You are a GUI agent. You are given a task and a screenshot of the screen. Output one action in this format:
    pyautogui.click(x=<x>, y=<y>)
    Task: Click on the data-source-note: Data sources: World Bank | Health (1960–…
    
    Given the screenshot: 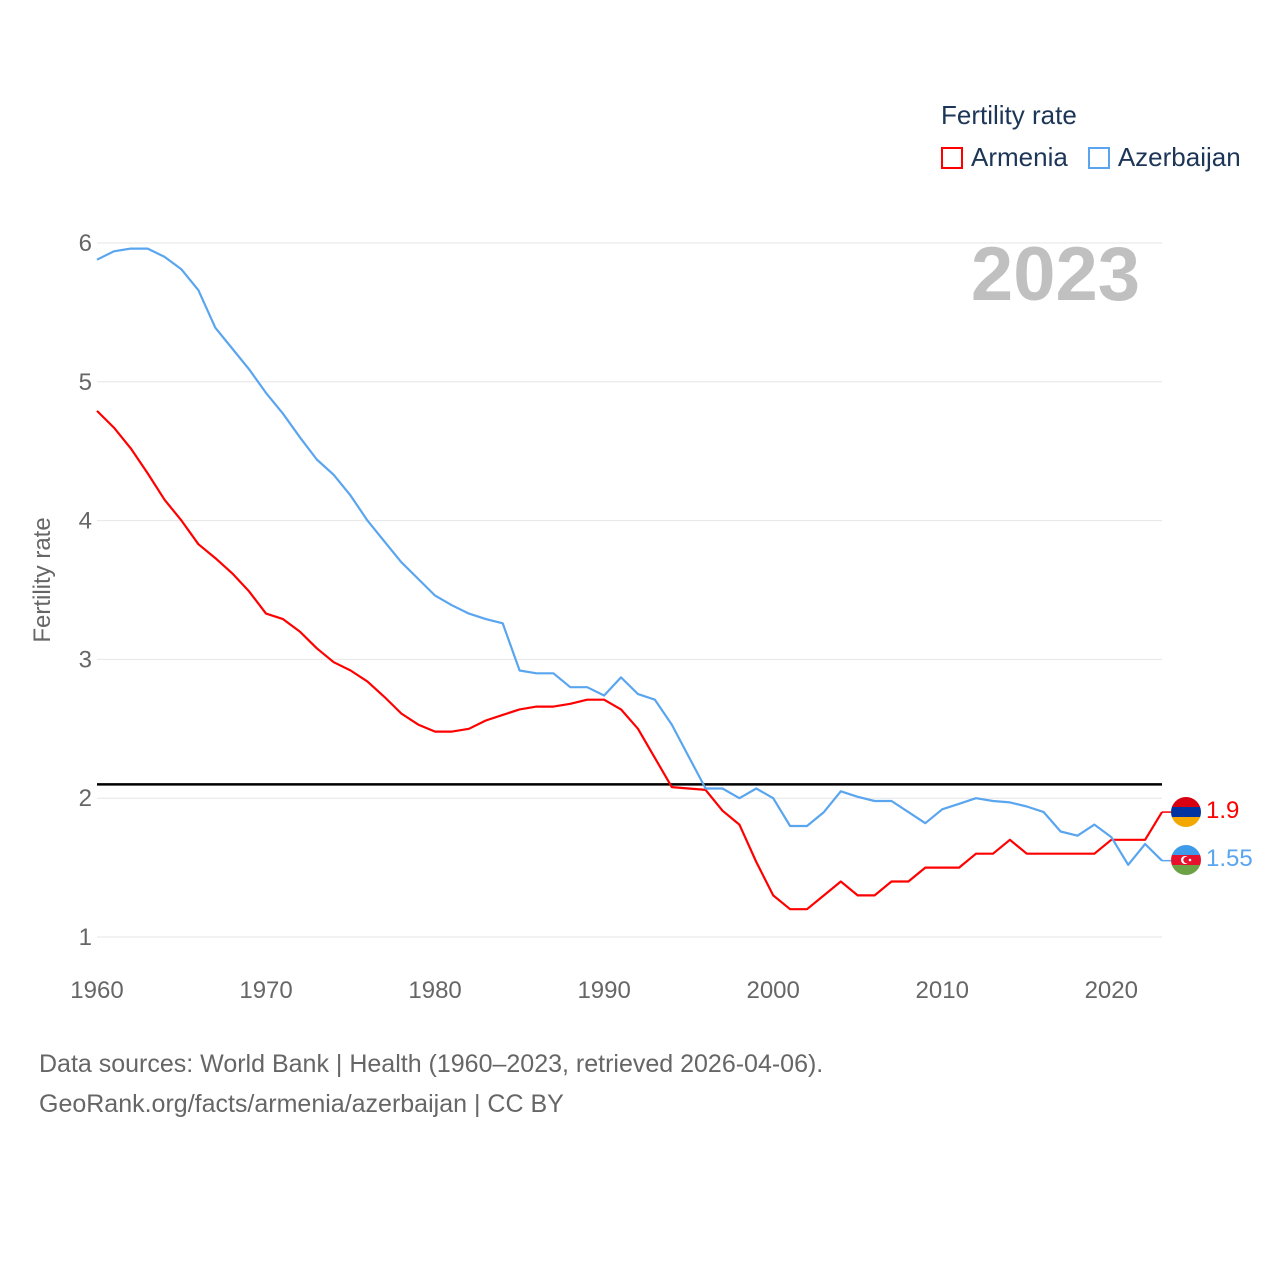 What is the action you would take?
    pyautogui.click(x=431, y=1064)
    